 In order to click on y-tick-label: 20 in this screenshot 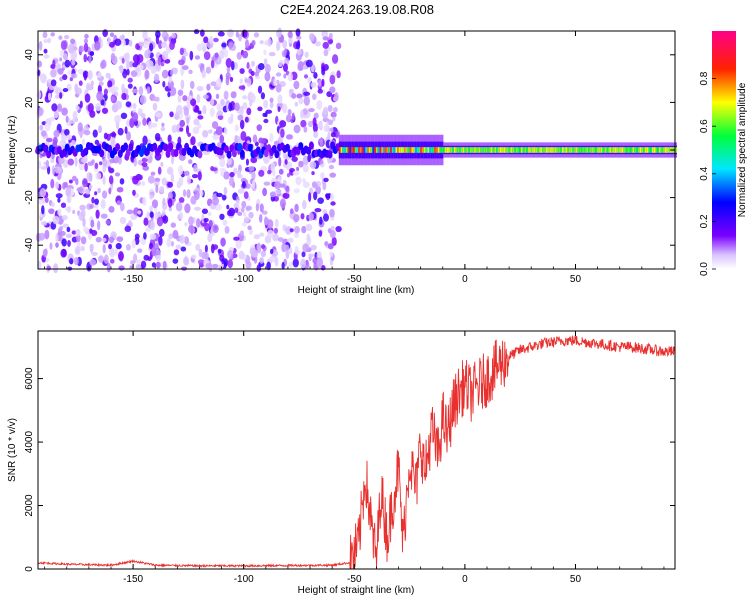, I will do `click(29, 102)`.